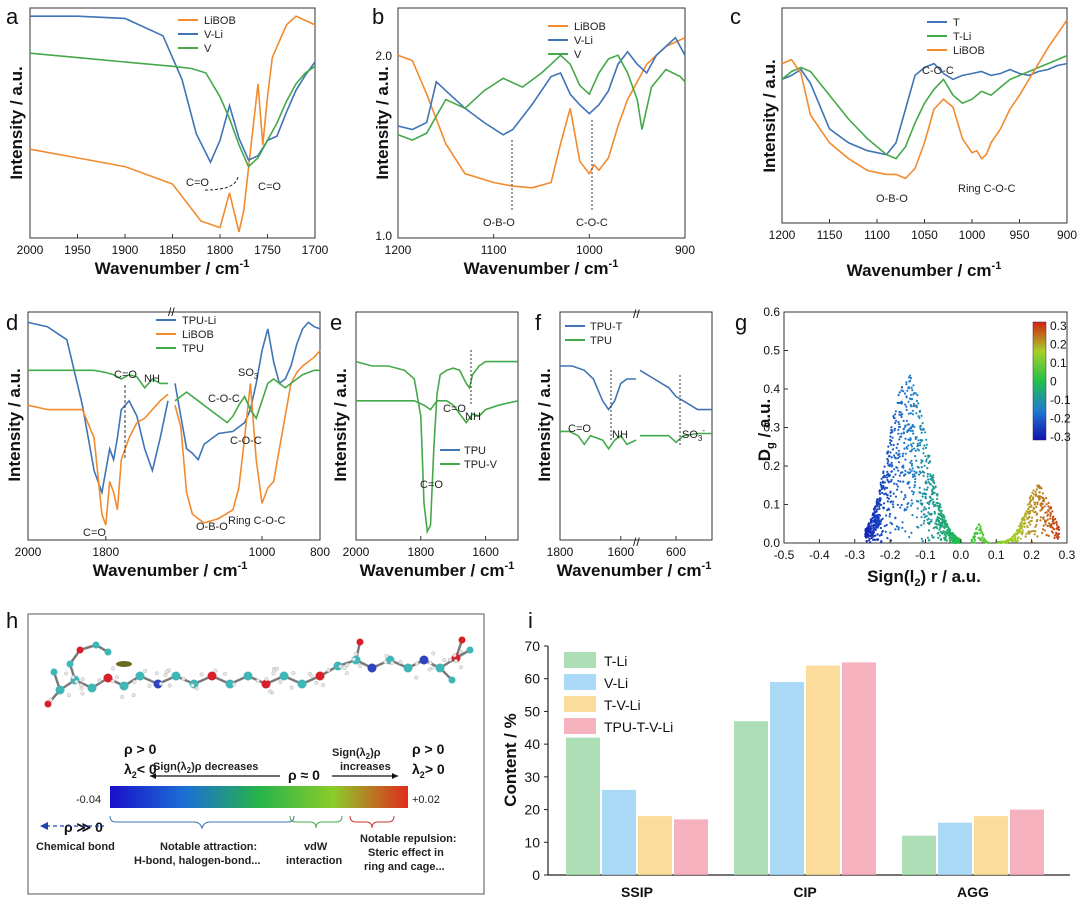 The width and height of the screenshot is (1080, 900). Describe the element at coordinates (598, 388) in the screenshot. I see `series-line-tpu-t-f` at that location.